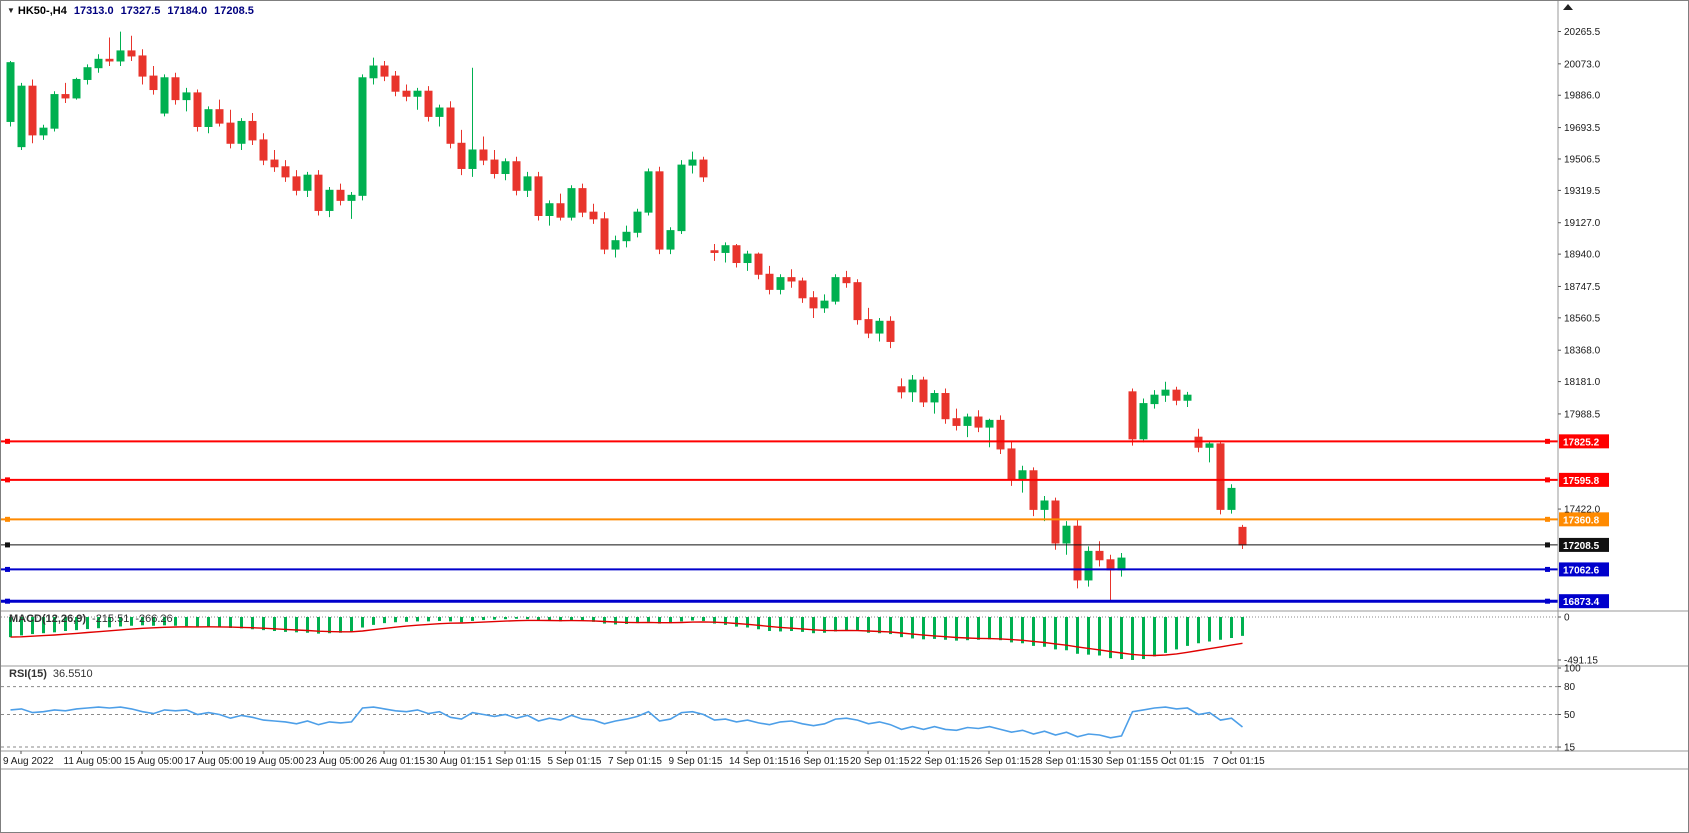  I want to click on ohlc-open: 17313.0, so click(93, 11).